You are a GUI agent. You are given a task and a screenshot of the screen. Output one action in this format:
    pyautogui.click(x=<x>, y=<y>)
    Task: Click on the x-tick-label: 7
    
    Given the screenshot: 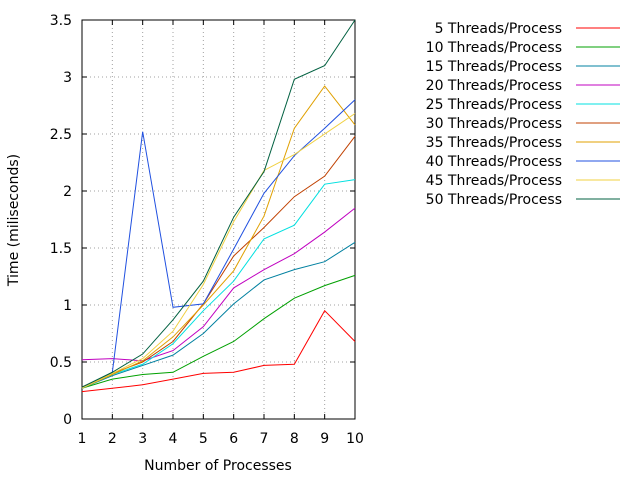 What is the action you would take?
    pyautogui.click(x=264, y=439)
    